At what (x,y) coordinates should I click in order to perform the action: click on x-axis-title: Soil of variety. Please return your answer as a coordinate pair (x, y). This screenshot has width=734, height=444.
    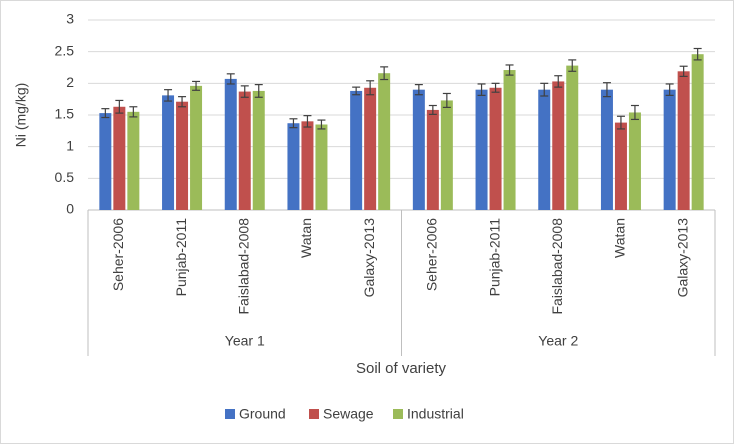
    Looking at the image, I should click on (401, 368).